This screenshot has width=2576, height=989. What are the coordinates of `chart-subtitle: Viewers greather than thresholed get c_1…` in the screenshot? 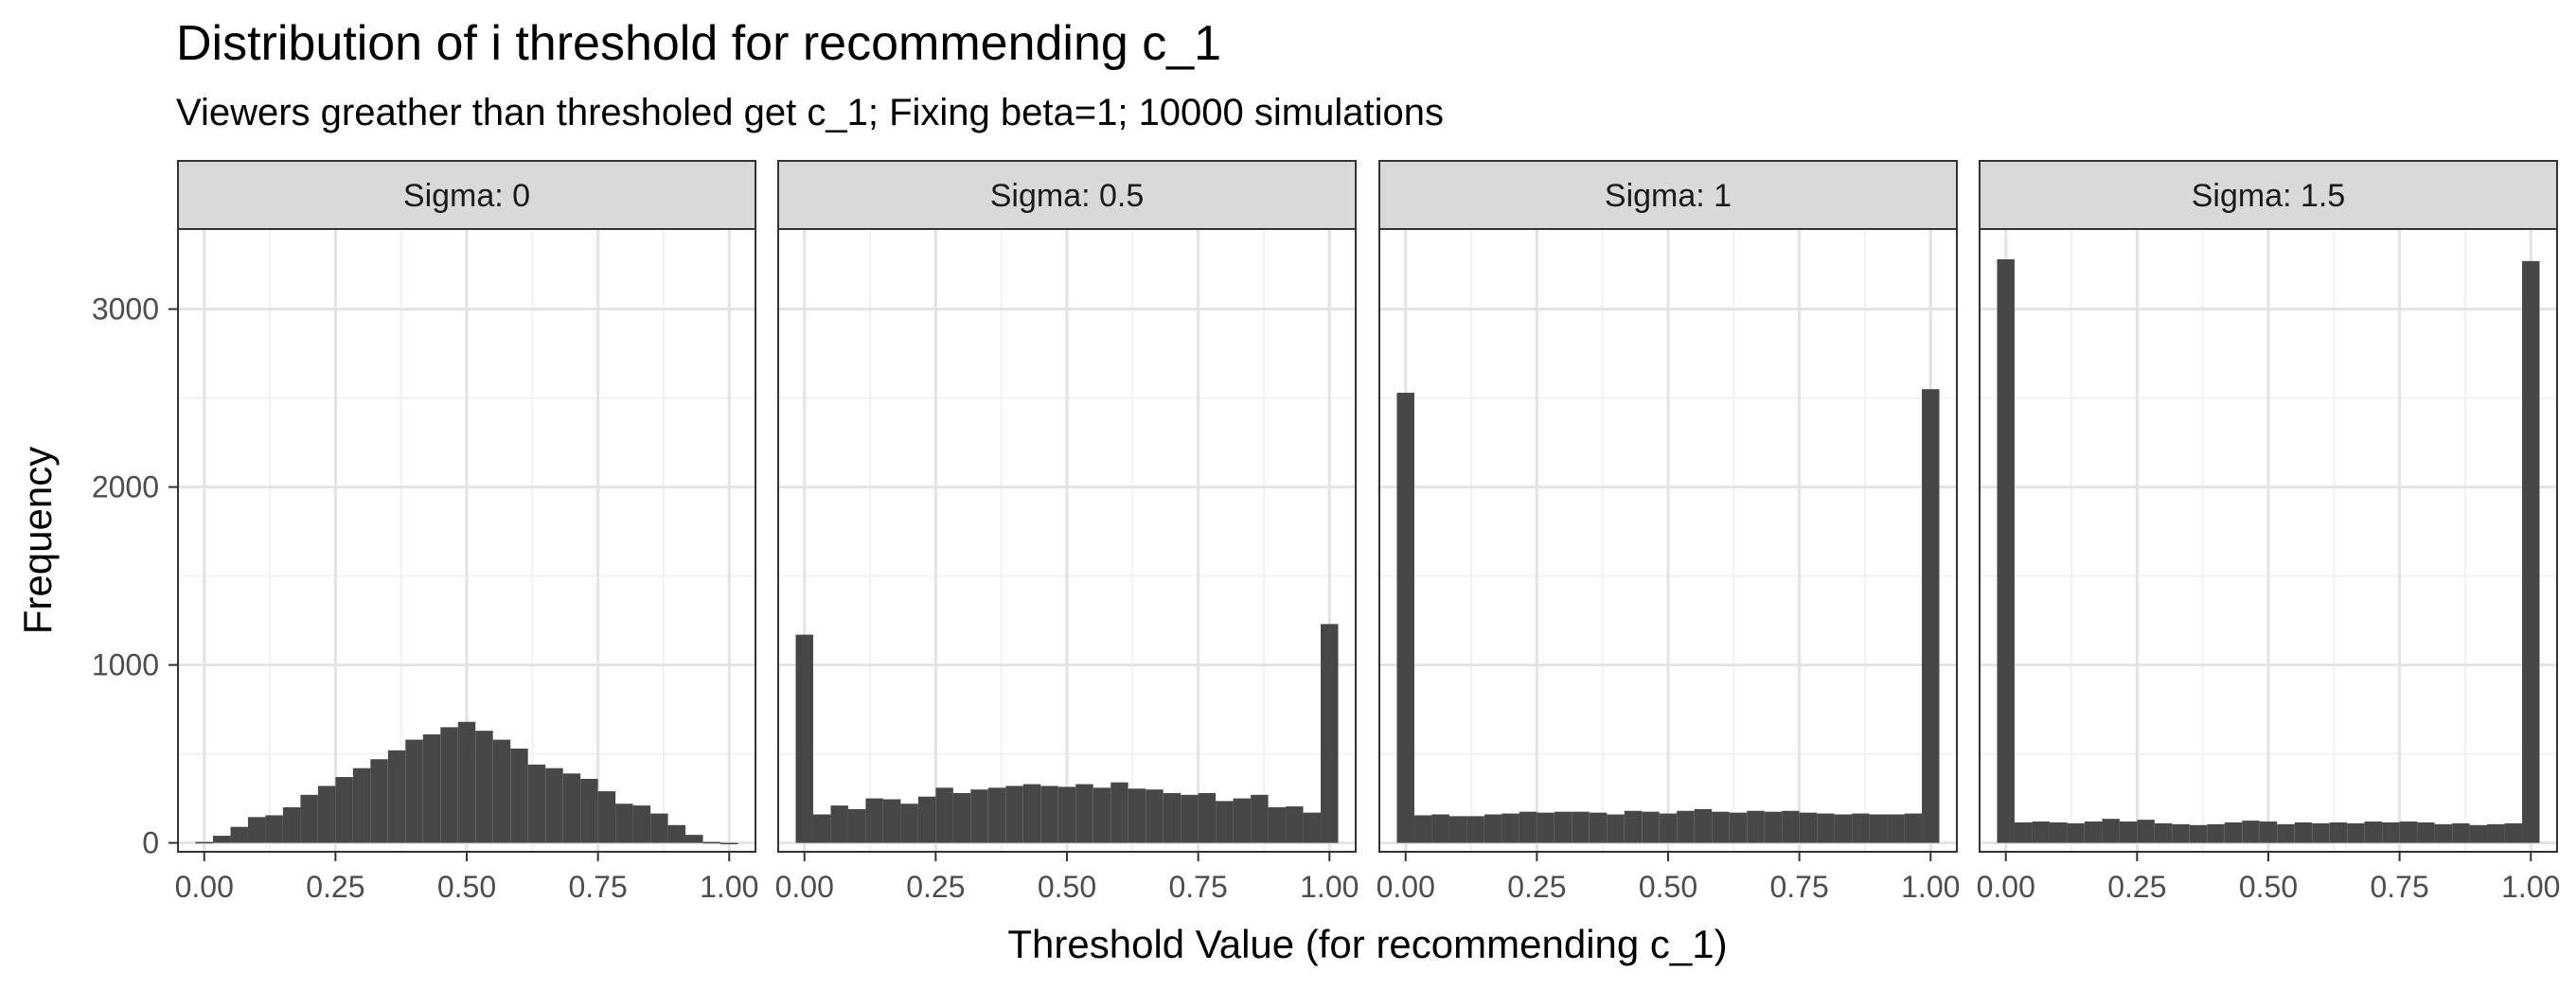 It's located at (810, 112).